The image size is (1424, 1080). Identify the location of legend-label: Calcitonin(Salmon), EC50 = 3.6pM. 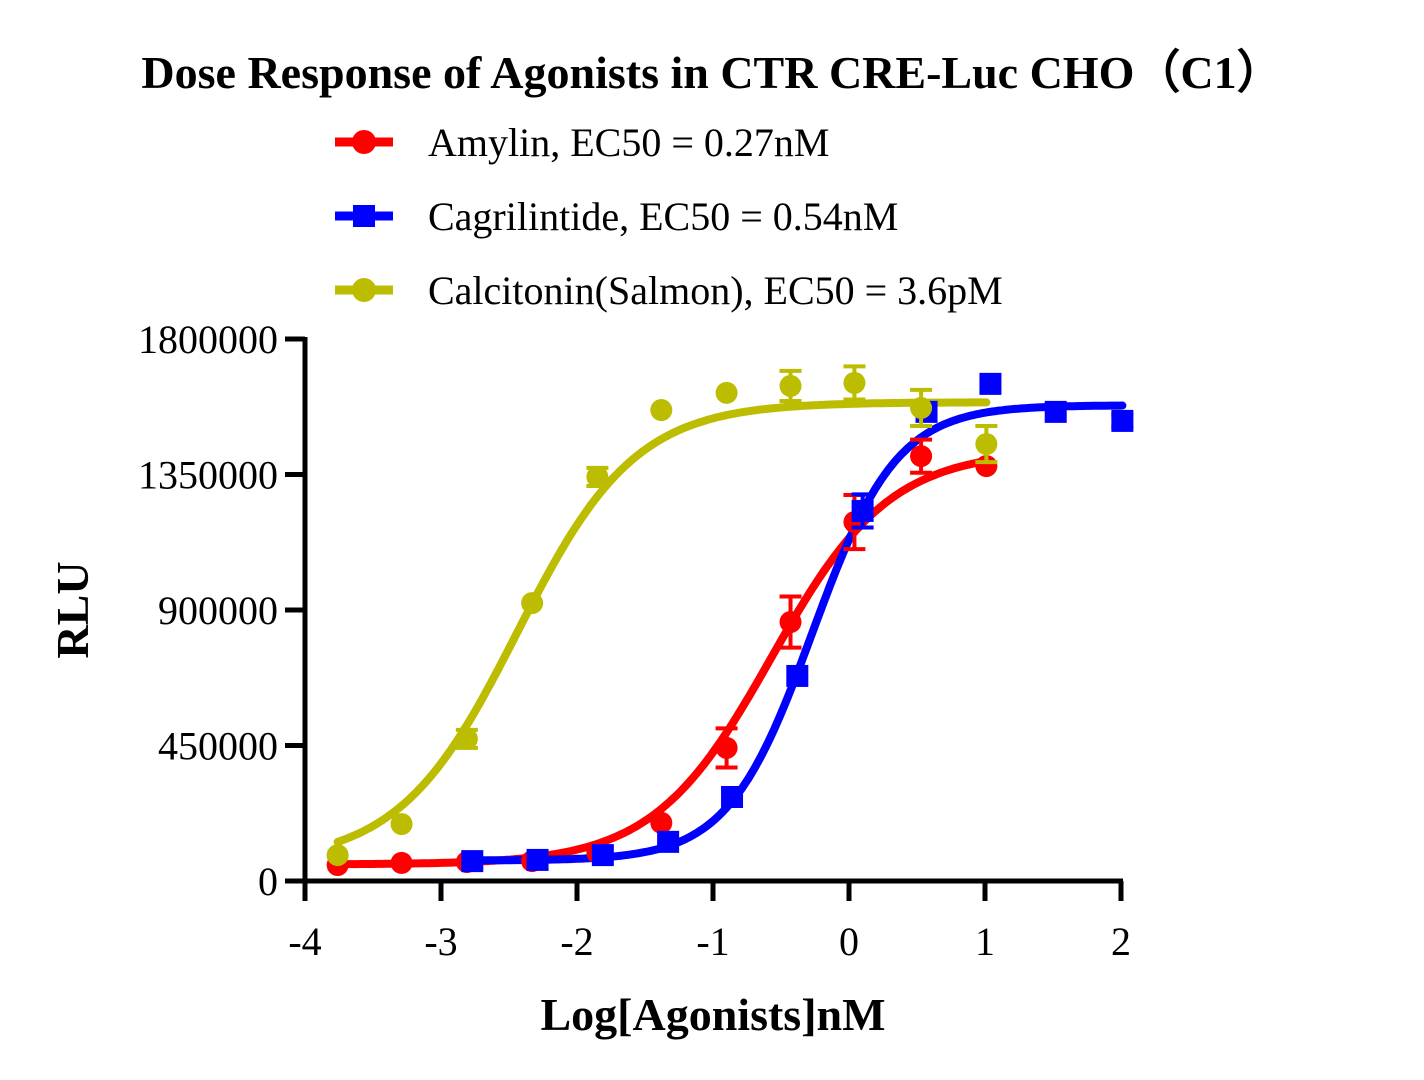
(715, 290).